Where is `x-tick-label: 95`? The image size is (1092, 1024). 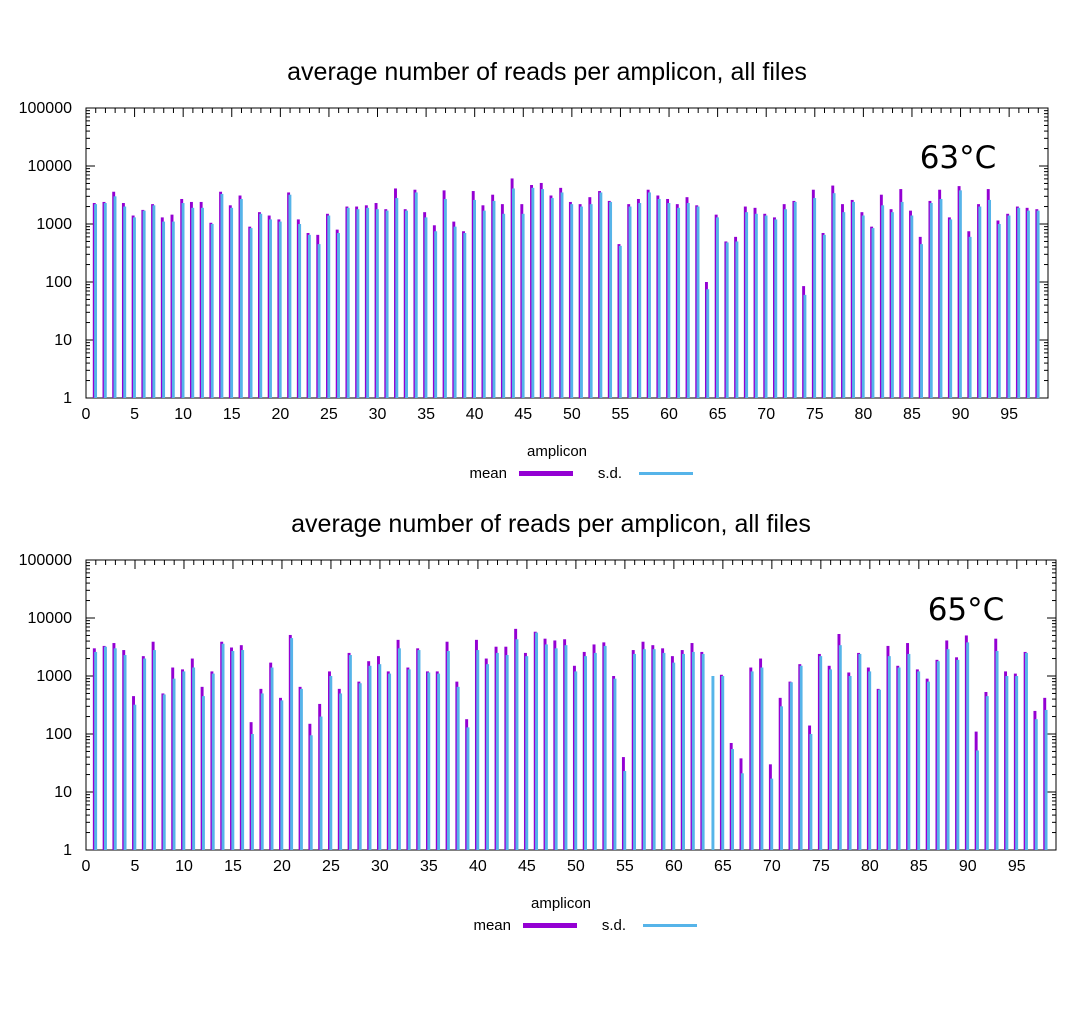 x-tick-label: 95 is located at coordinates (1017, 866).